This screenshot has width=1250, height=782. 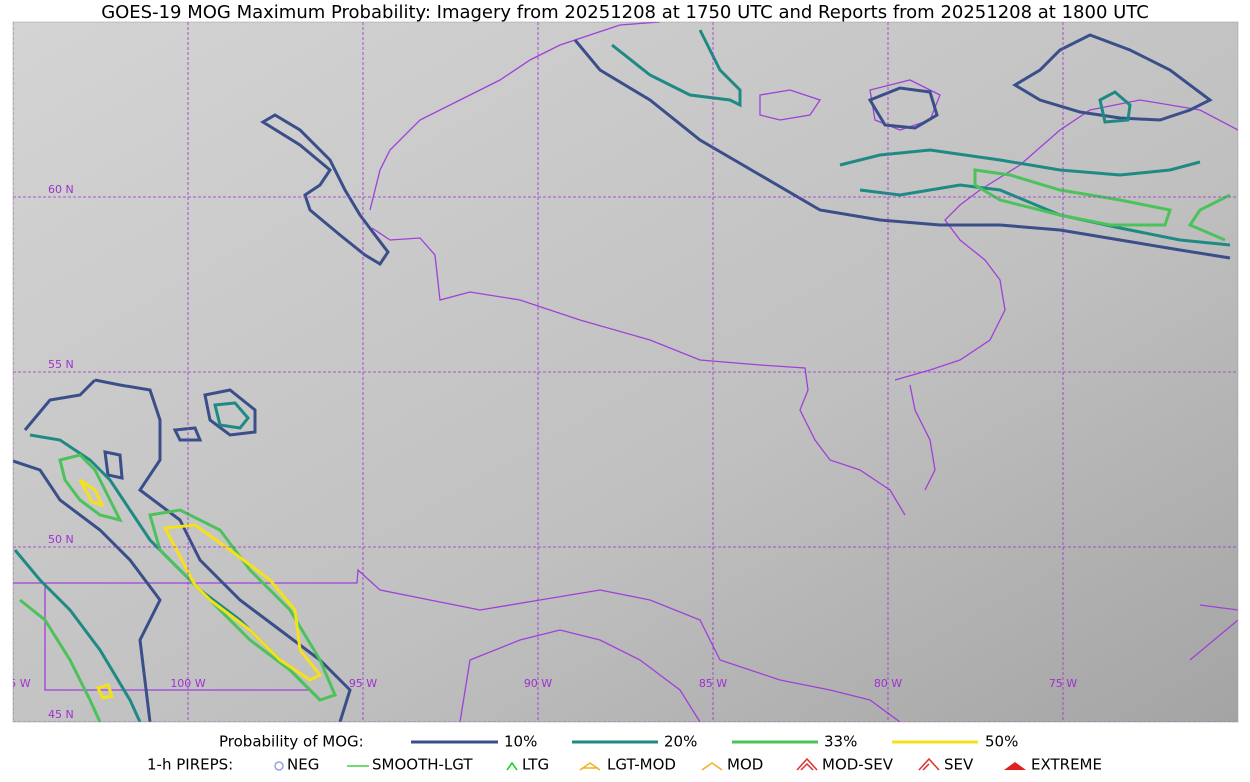 What do you see at coordinates (888, 683) in the screenshot?
I see `longitude-label: 80 W` at bounding box center [888, 683].